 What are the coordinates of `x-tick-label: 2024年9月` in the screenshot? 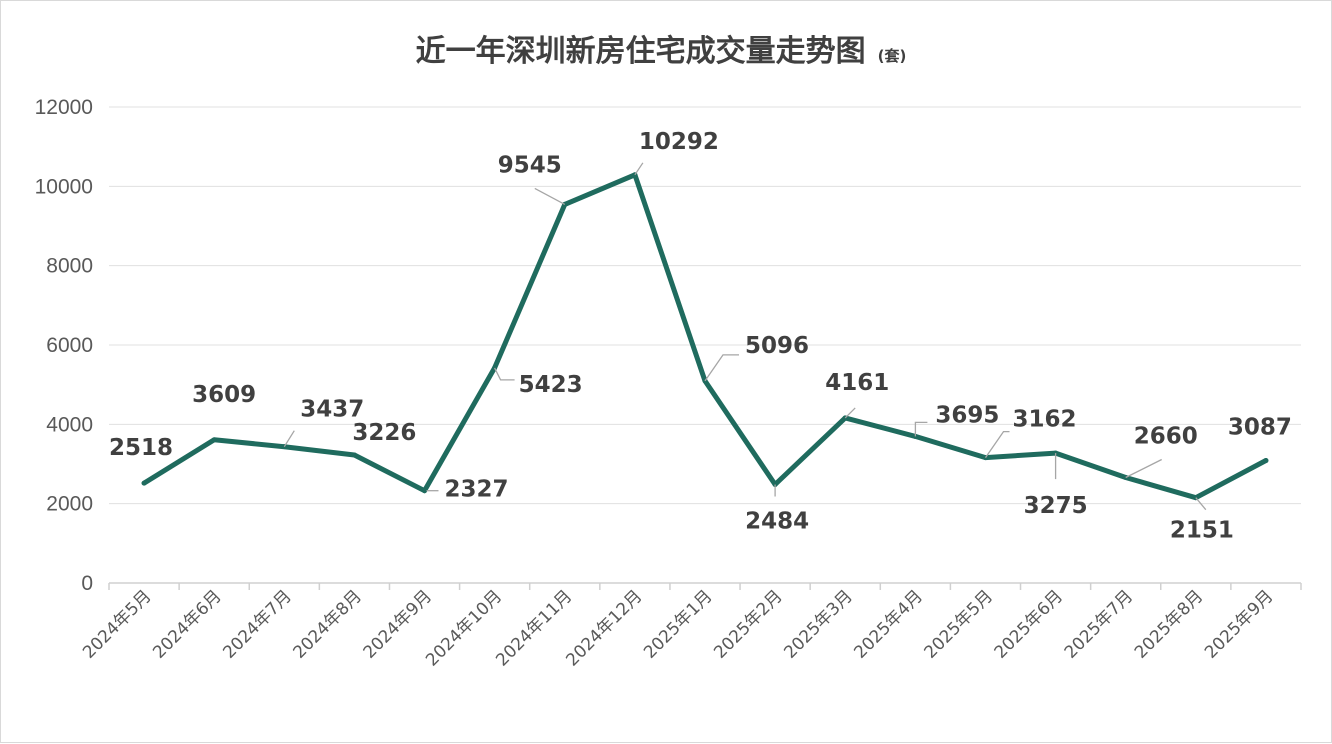 It's located at (398, 624).